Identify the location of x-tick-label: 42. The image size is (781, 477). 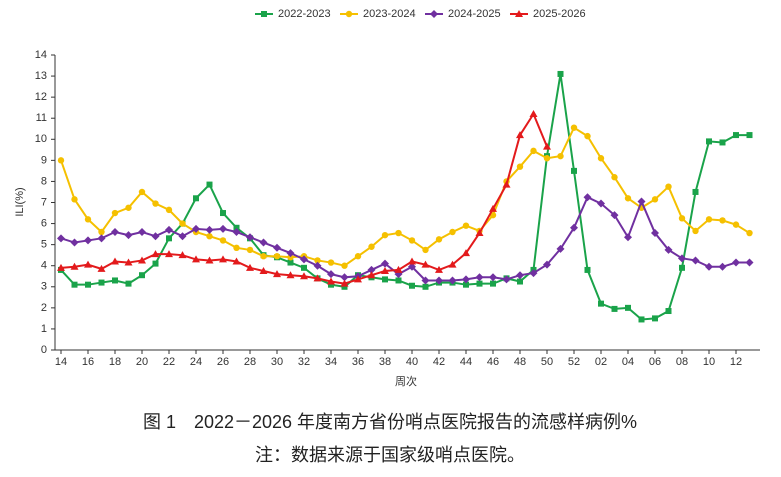
(439, 362).